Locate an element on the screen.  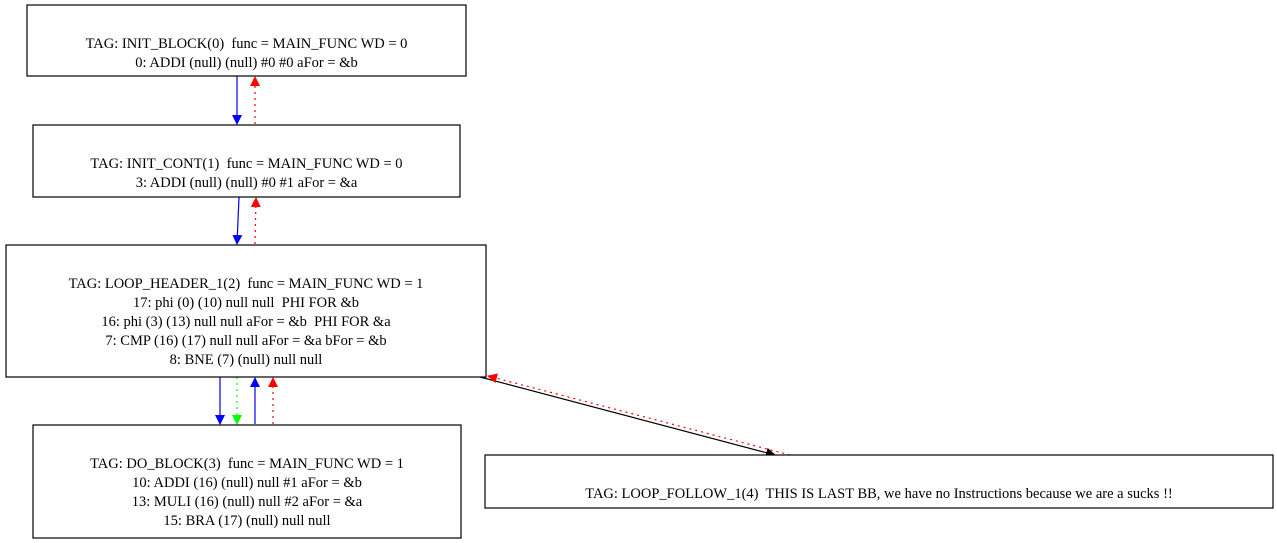
edge-loop-header-to-init-cont is located at coordinates (255, 221).